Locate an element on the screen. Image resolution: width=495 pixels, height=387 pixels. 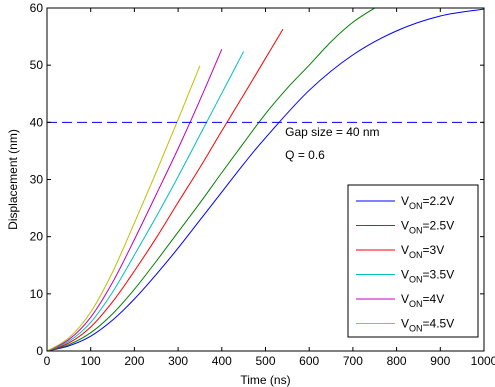
y-tick-label: 30 is located at coordinates (37, 180).